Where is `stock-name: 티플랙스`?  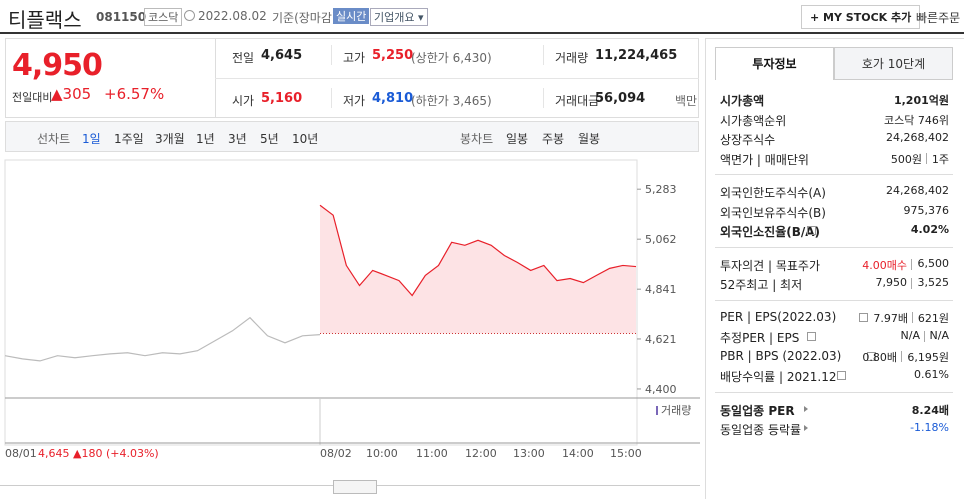
stock-name: 티플랙스 is located at coordinates (45, 20).